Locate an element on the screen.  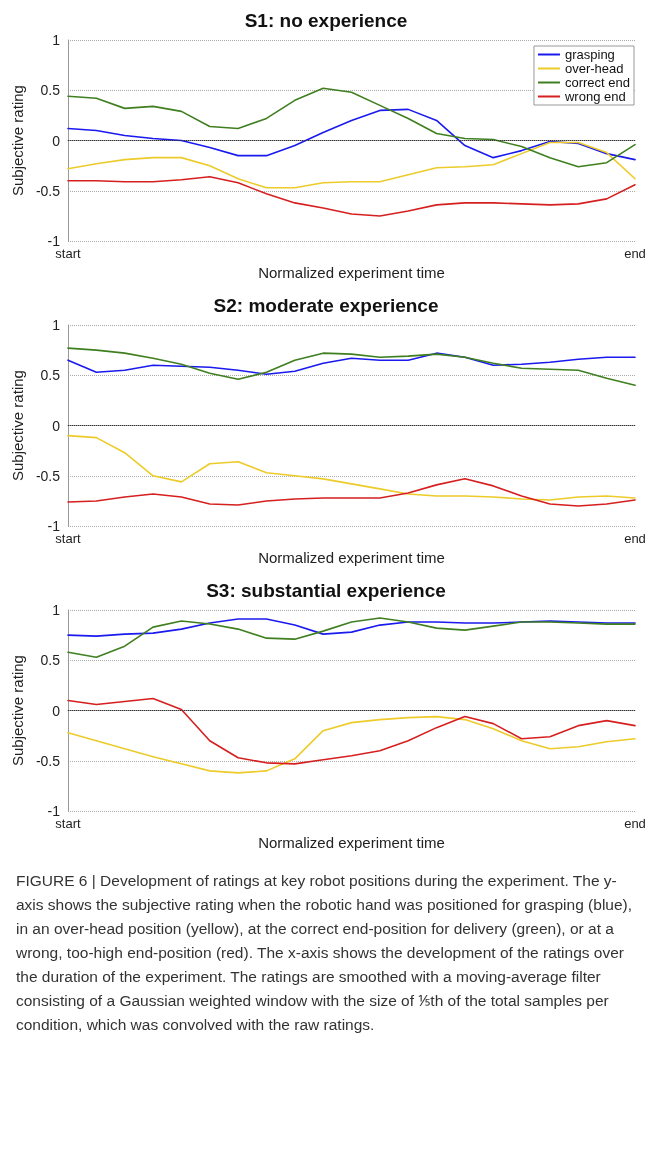
legend-label: wrong end is located at coordinates (594, 96).